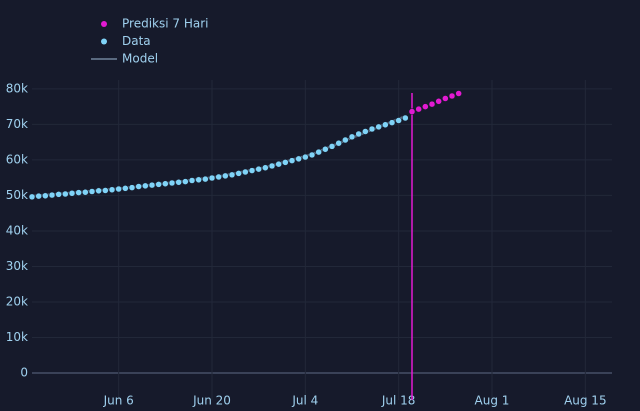 The height and width of the screenshot is (411, 640). I want to click on y-tick-label: 70k, so click(17, 124).